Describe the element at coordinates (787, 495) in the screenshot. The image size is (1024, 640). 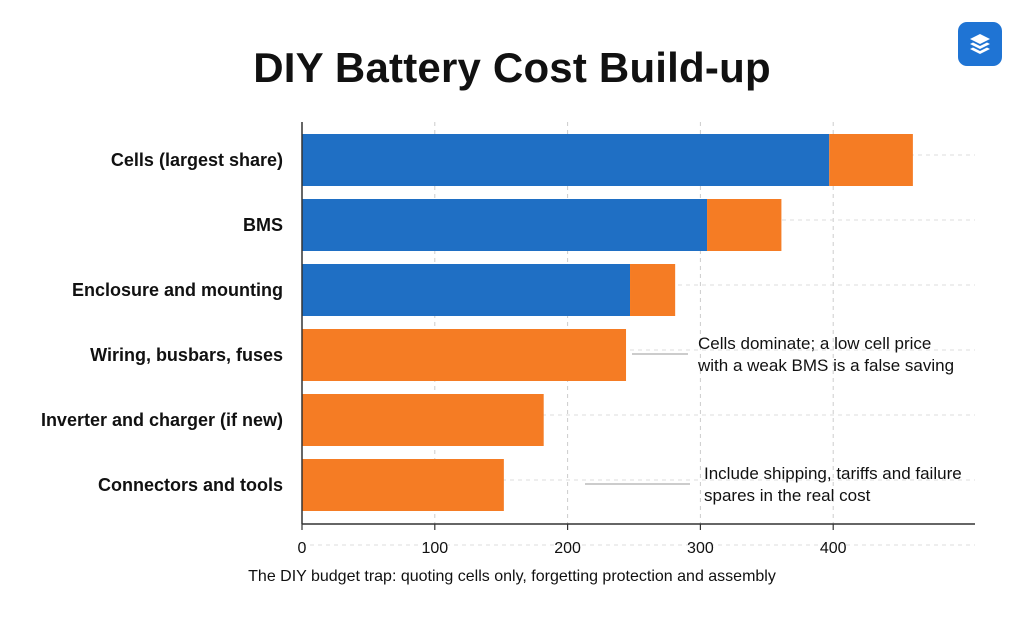
I see `annotation-text: spares in the real cost` at that location.